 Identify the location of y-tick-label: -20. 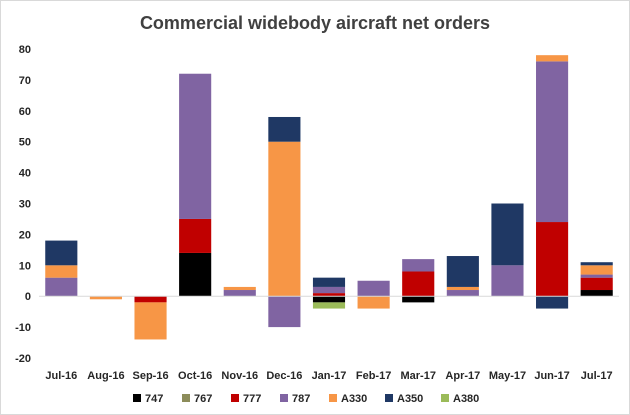
(23, 359).